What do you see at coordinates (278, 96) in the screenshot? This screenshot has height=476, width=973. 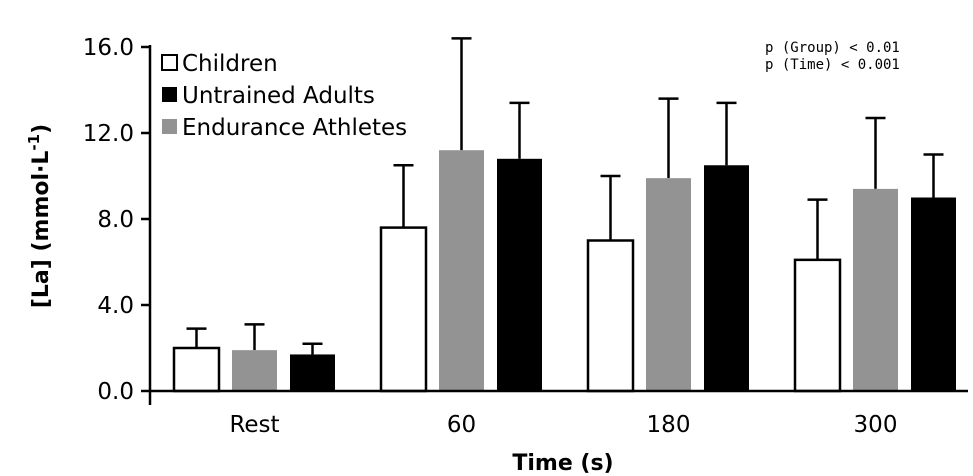 I see `legend-label: Untrained Adults` at bounding box center [278, 96].